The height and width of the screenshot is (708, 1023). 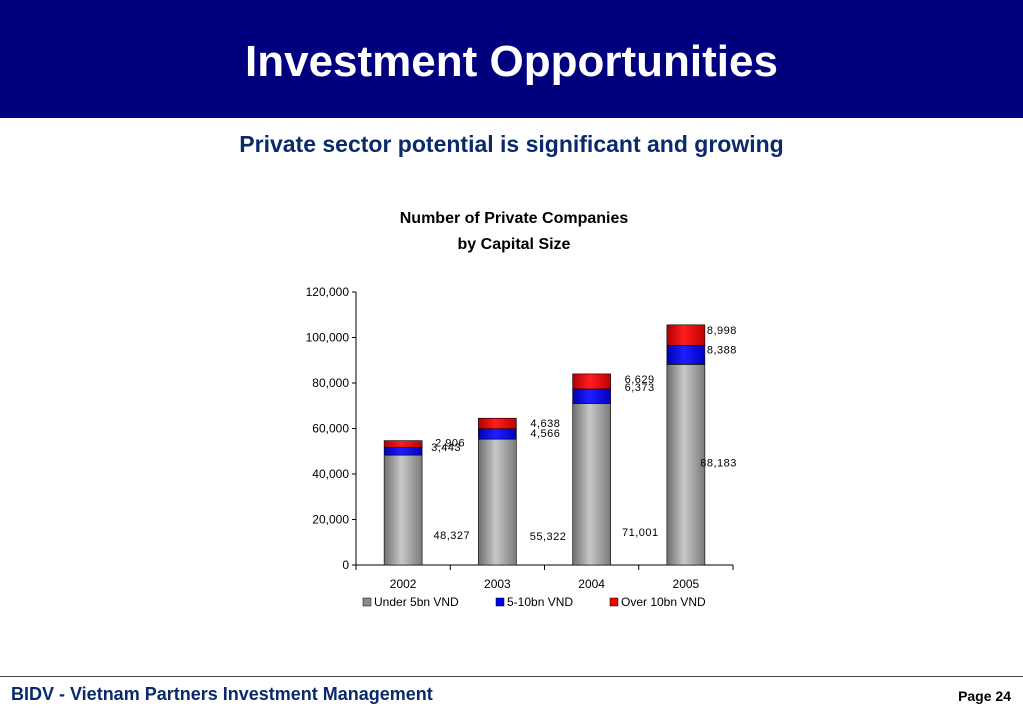 I want to click on data-label: 2,906, so click(x=450, y=444).